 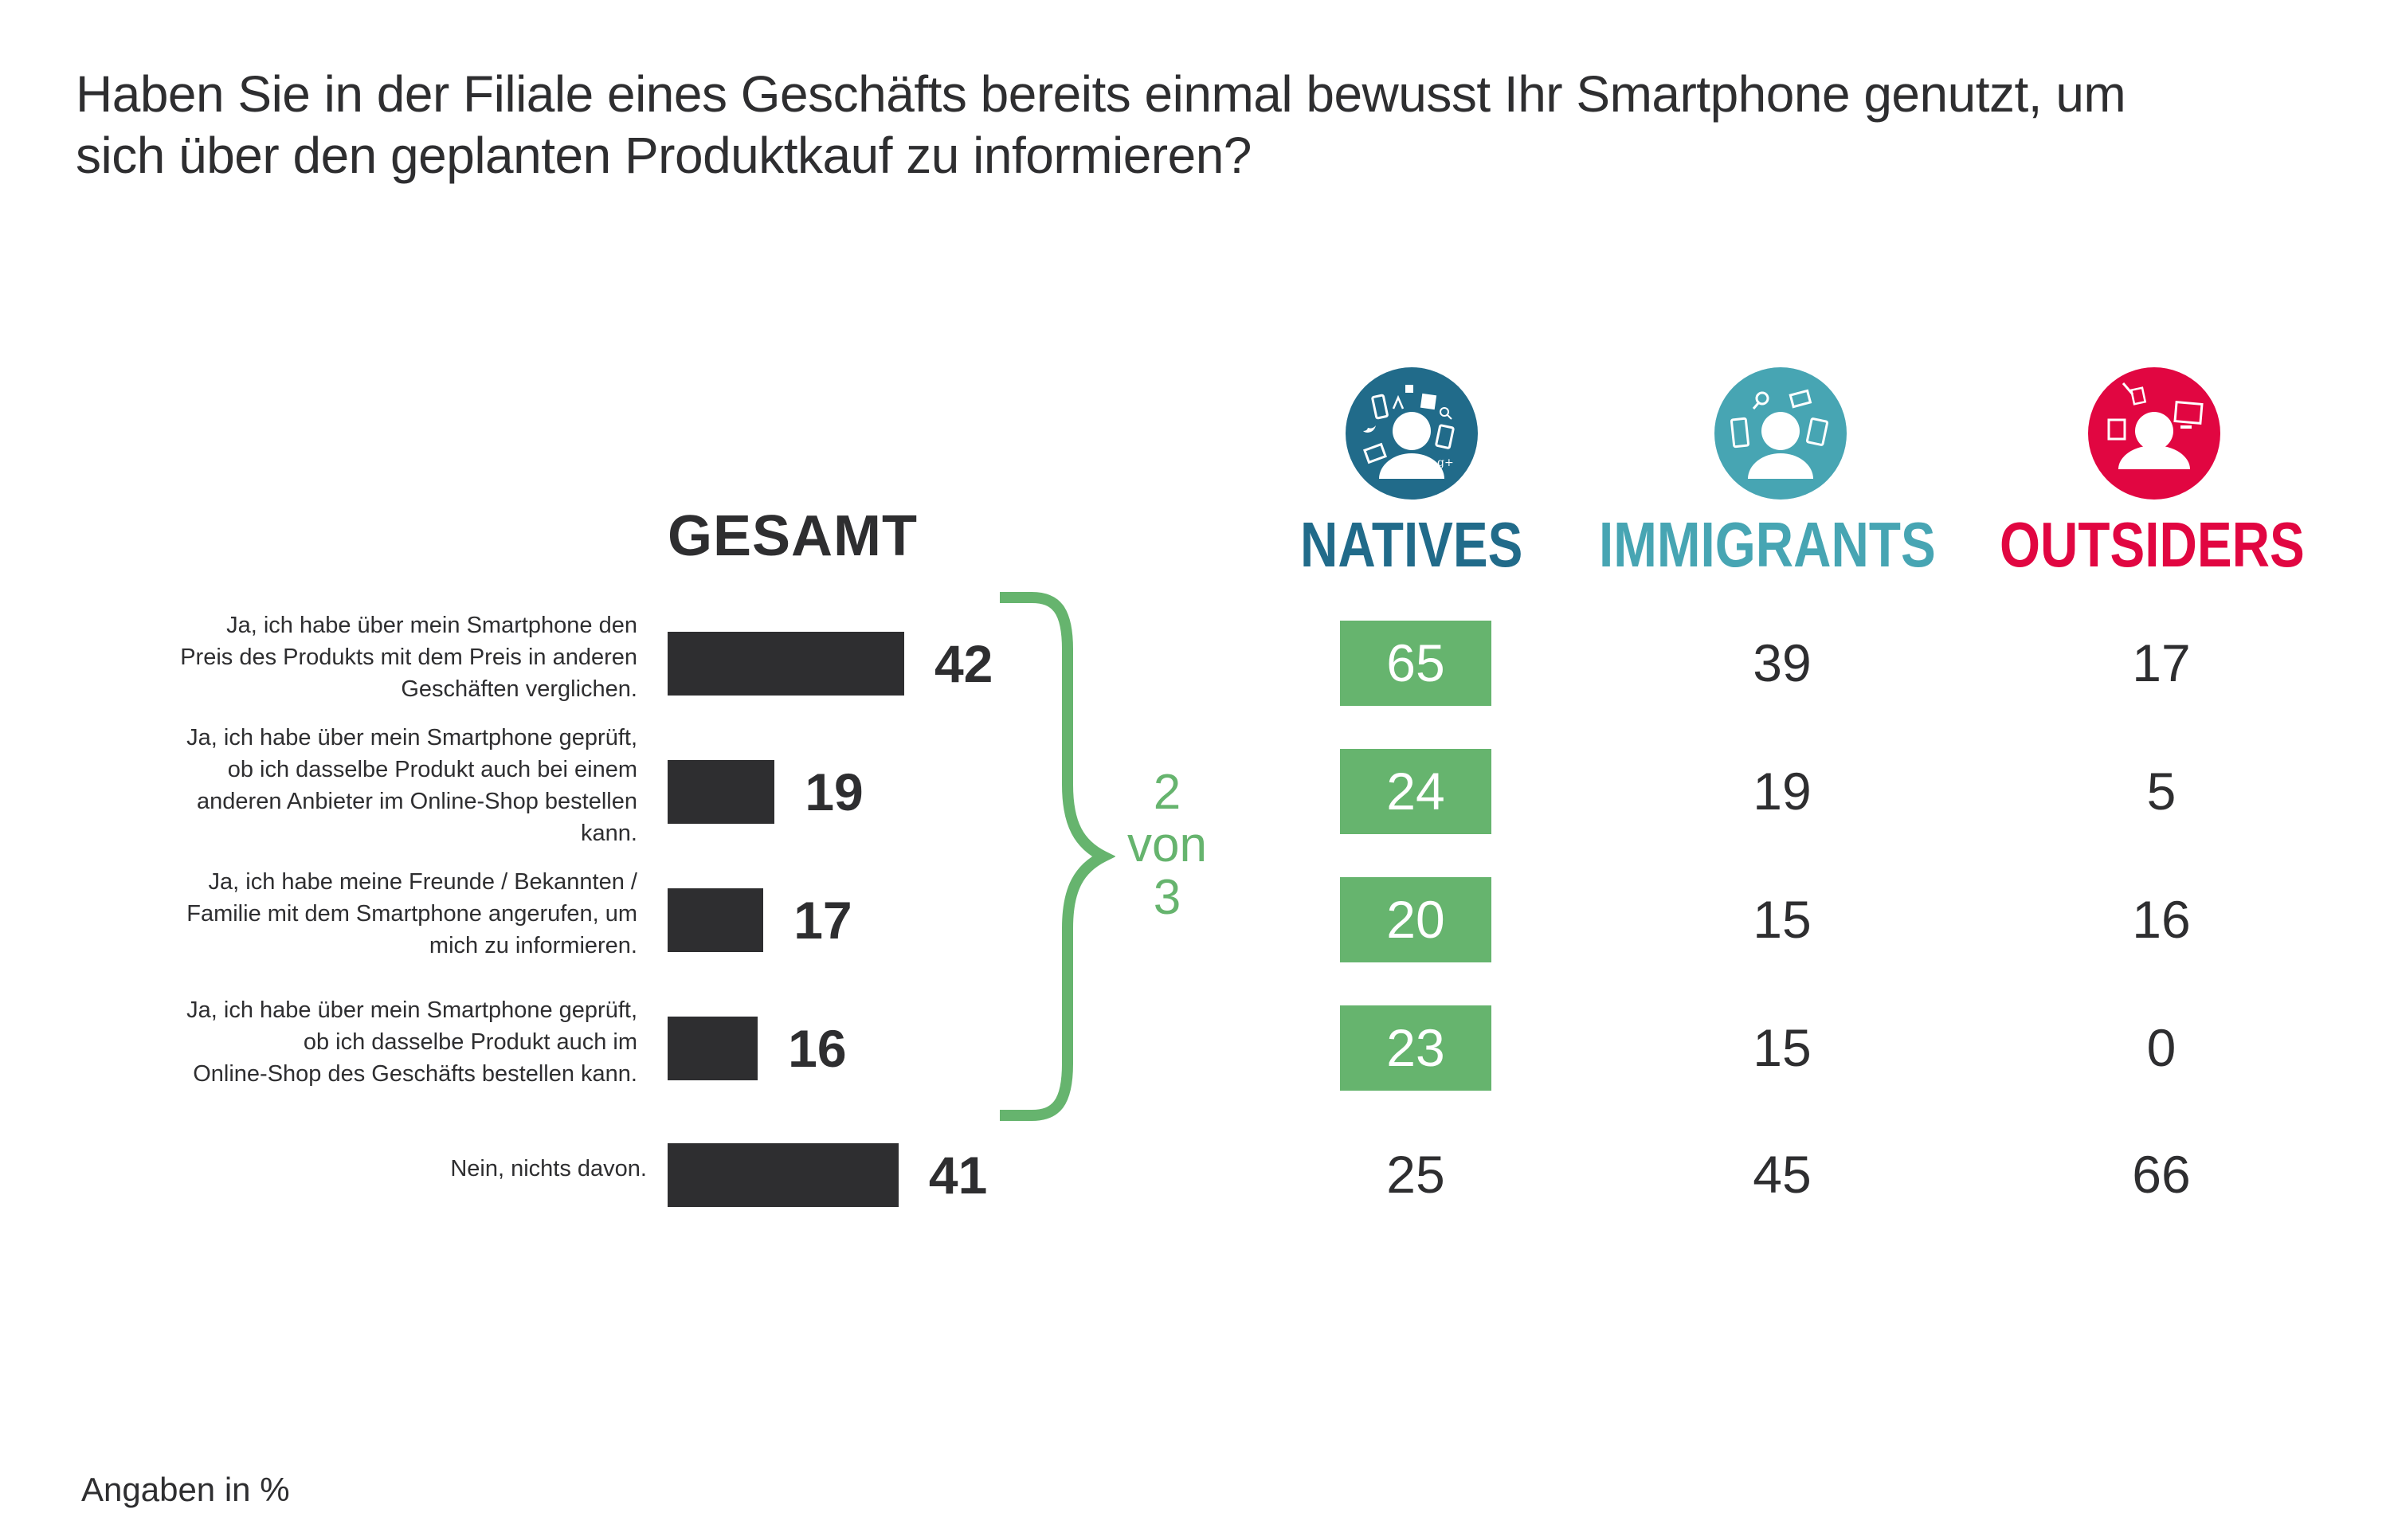 I want to click on gesamt-value-label: 17, so click(x=822, y=920).